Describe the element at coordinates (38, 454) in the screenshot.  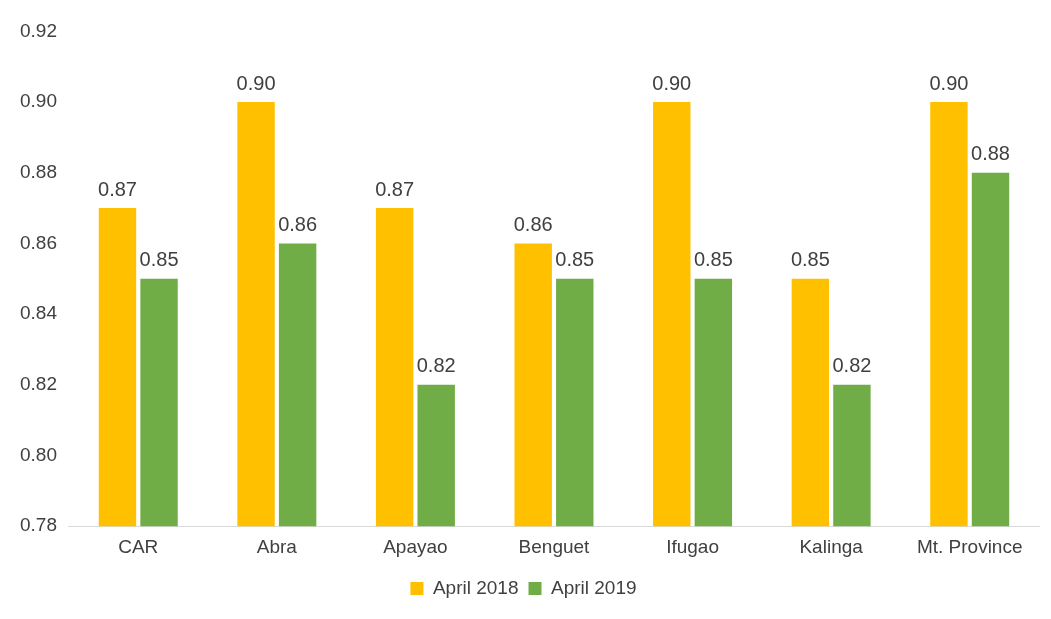
I see `y-tick-label: 0.80` at that location.